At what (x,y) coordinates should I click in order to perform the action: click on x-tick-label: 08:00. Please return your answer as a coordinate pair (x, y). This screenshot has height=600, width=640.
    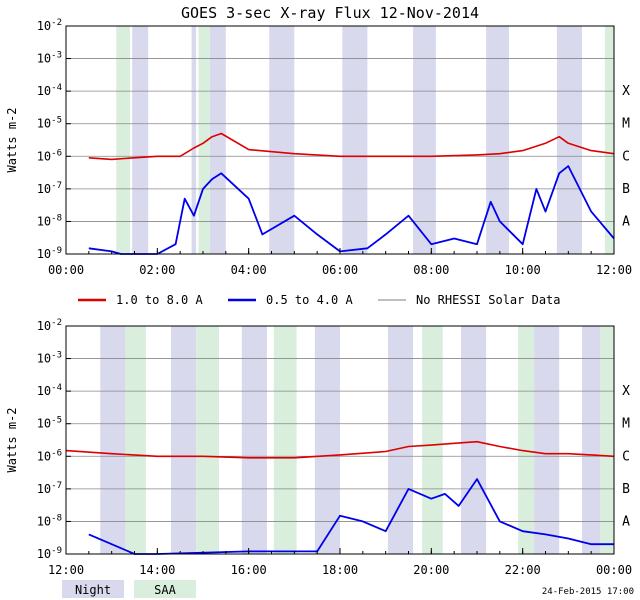
    Looking at the image, I should click on (431, 270).